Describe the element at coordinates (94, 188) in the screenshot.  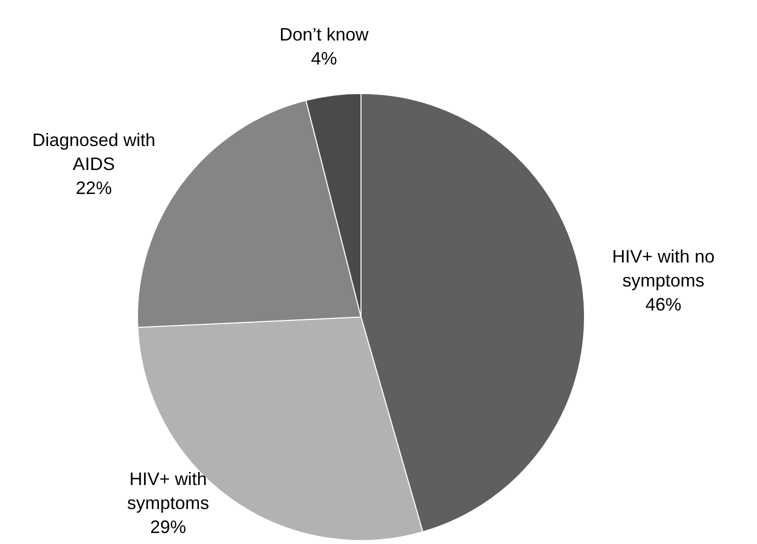
I see `data-label: 22%` at that location.